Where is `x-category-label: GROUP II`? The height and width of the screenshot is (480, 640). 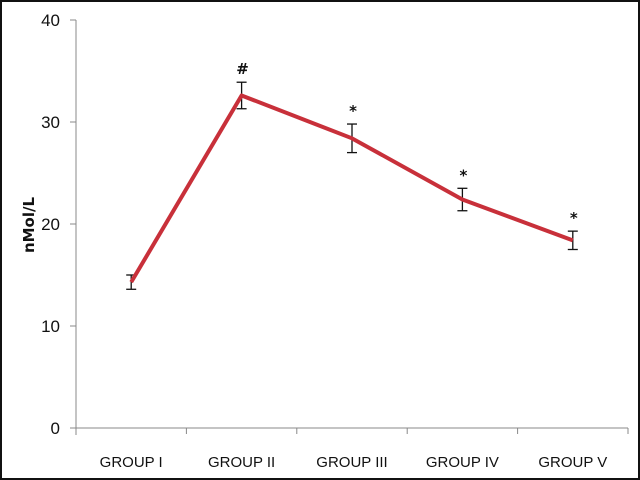
x-category-label: GROUP II is located at coordinates (241, 462).